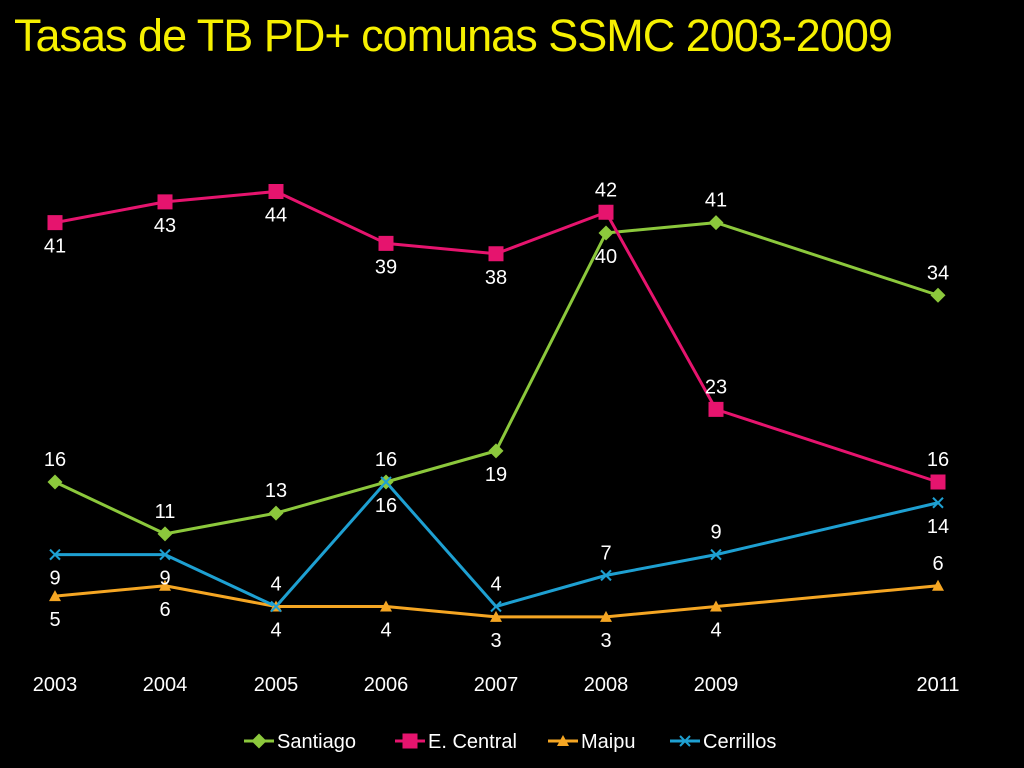 This screenshot has height=768, width=1024. What do you see at coordinates (316, 742) in the screenshot?
I see `legend-label-santiago: Santiago` at bounding box center [316, 742].